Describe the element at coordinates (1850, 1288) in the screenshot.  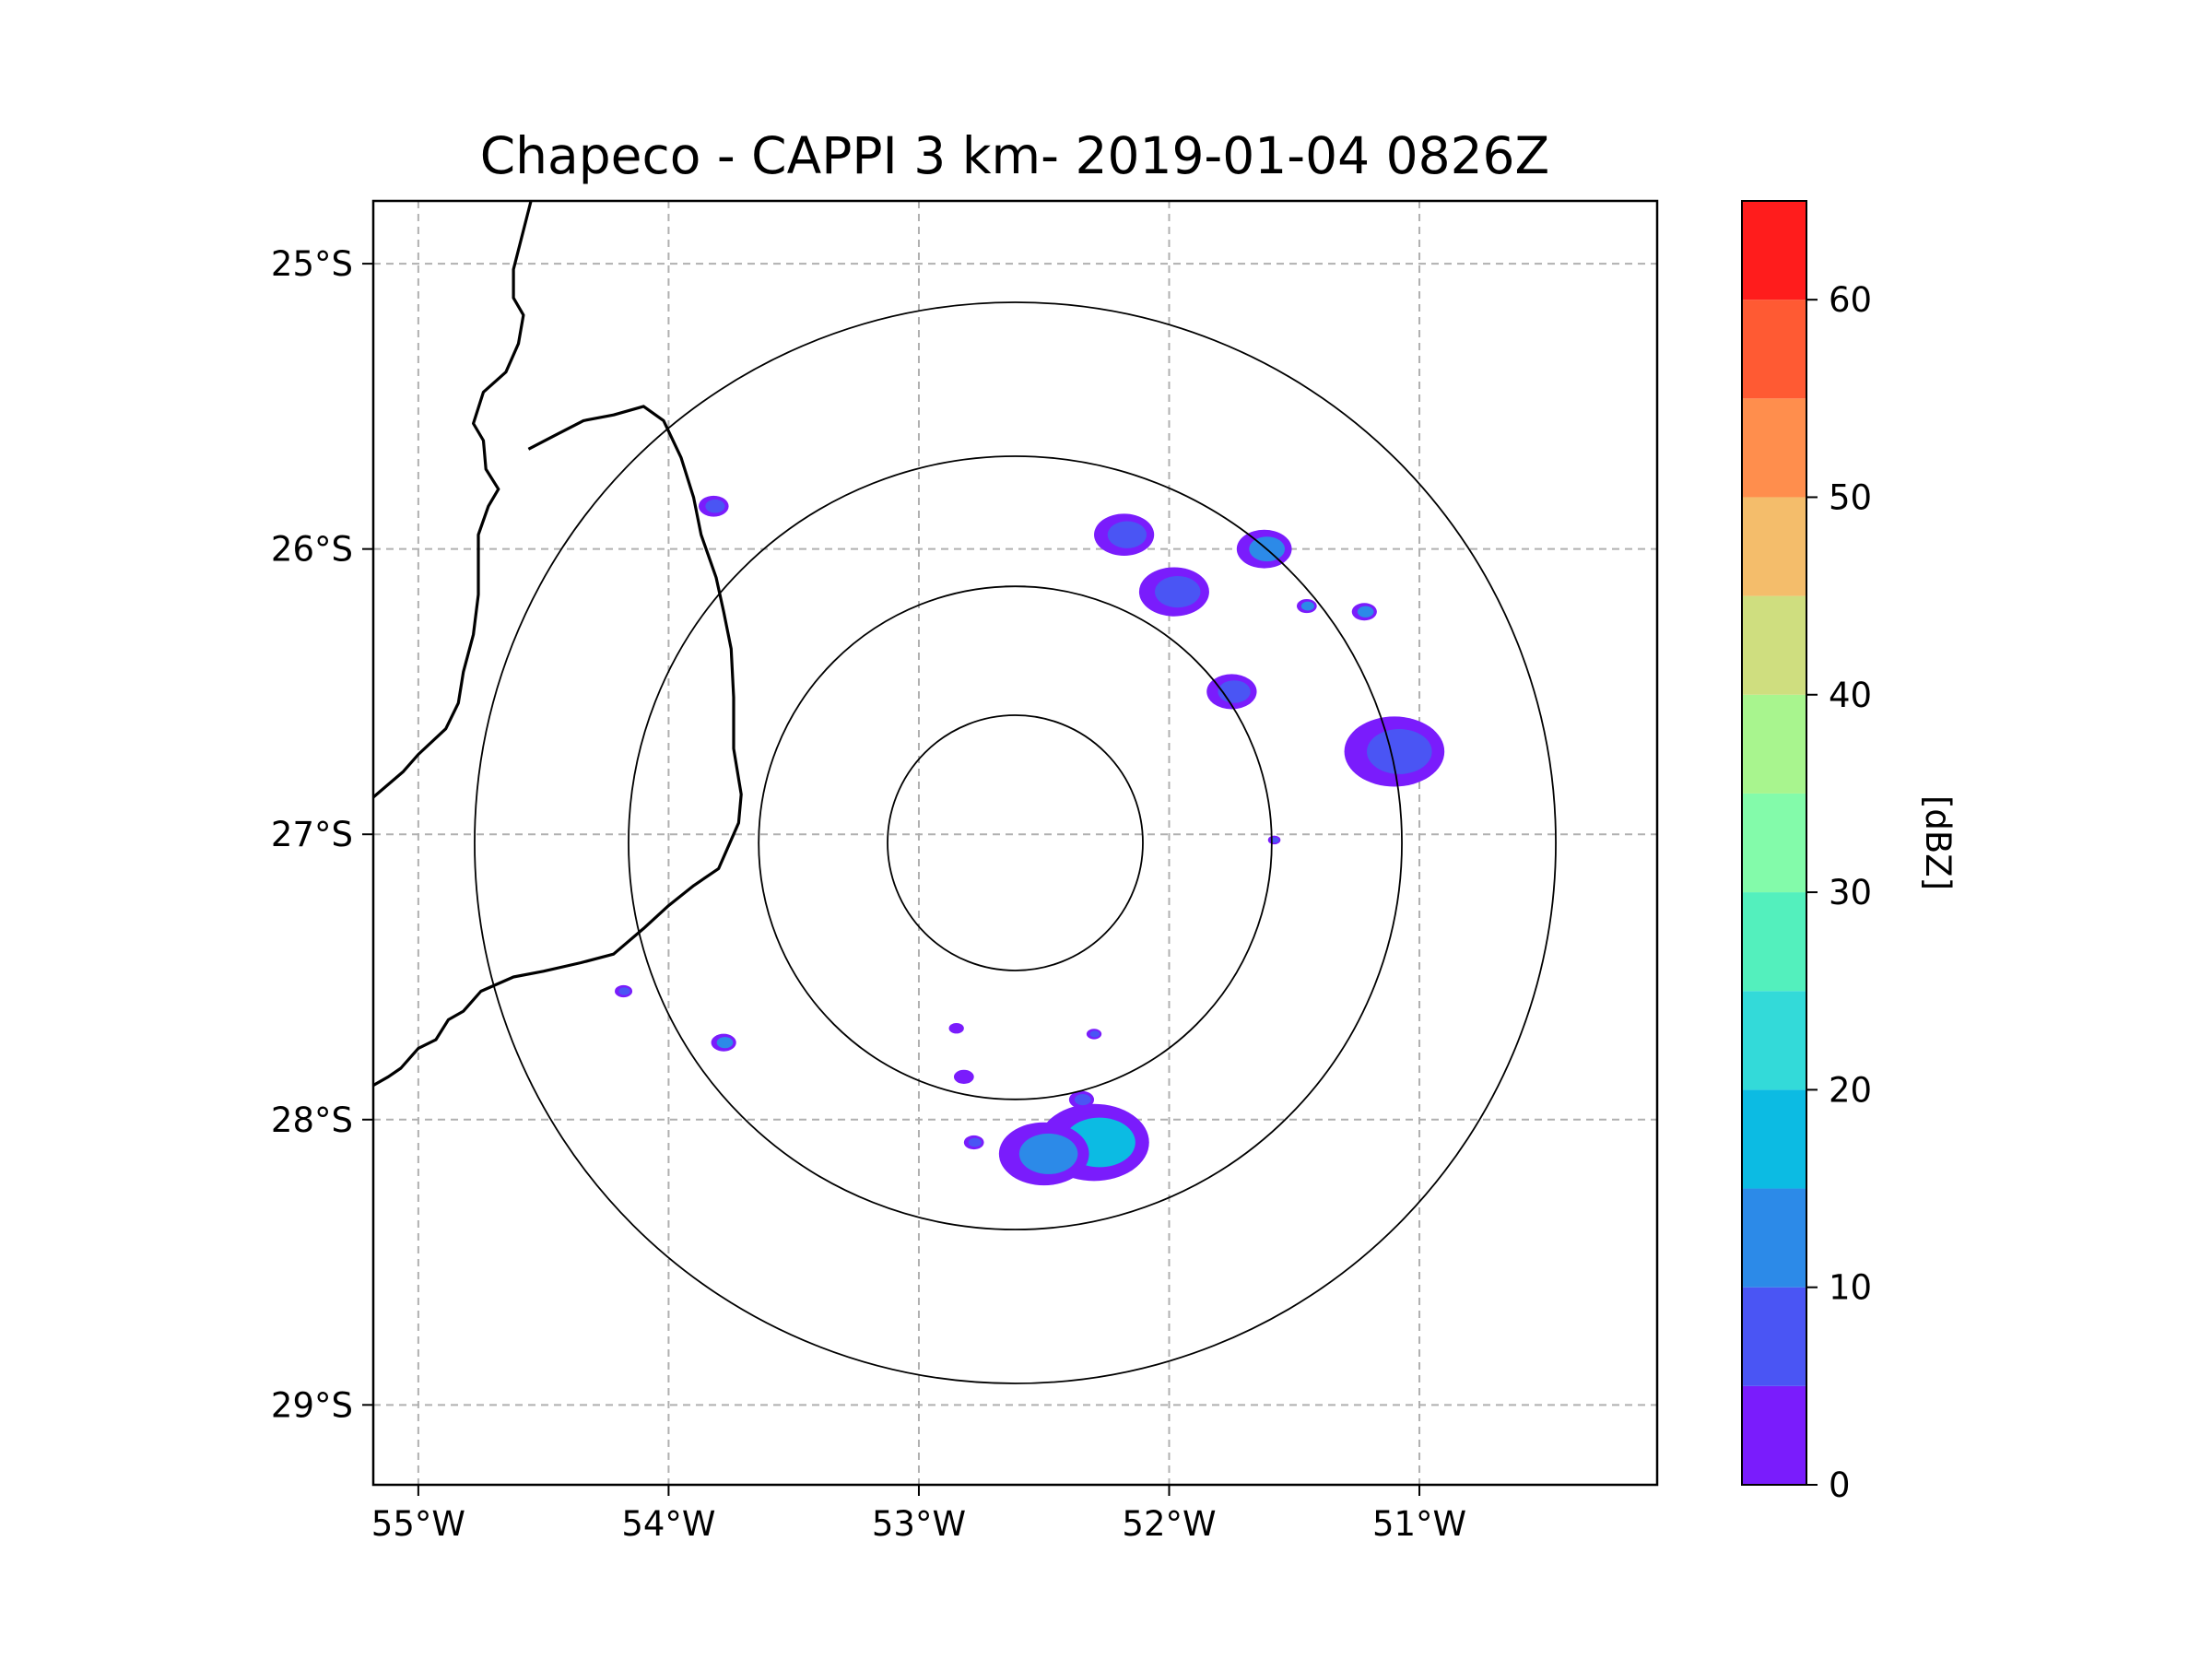
I see `colorbar-tick-label: 10` at that location.